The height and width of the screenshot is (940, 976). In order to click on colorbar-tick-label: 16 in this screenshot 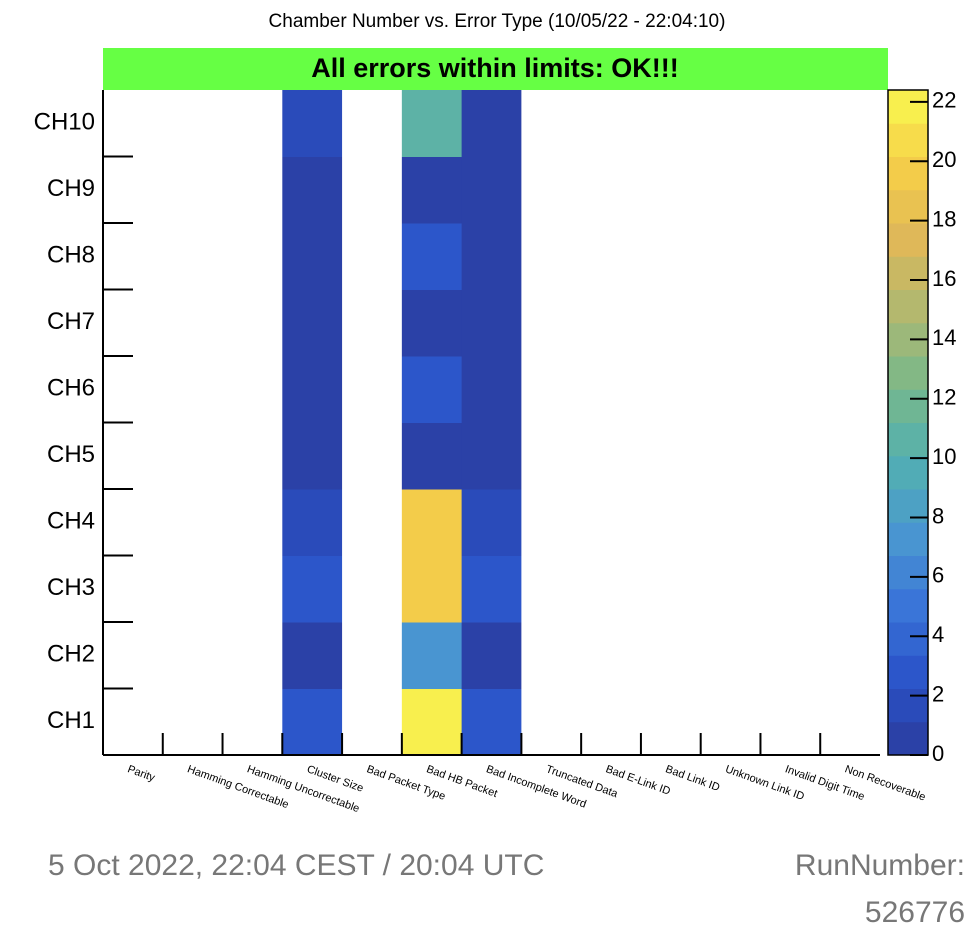, I will do `click(944, 278)`.